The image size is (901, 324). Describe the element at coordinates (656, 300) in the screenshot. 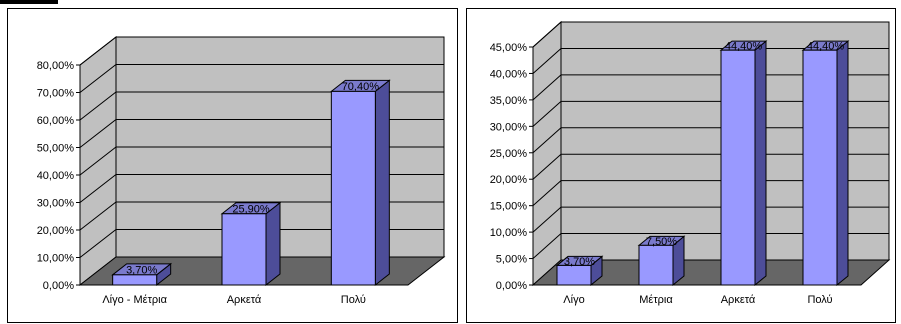

I see `x-tick-label: Μέτρια` at that location.